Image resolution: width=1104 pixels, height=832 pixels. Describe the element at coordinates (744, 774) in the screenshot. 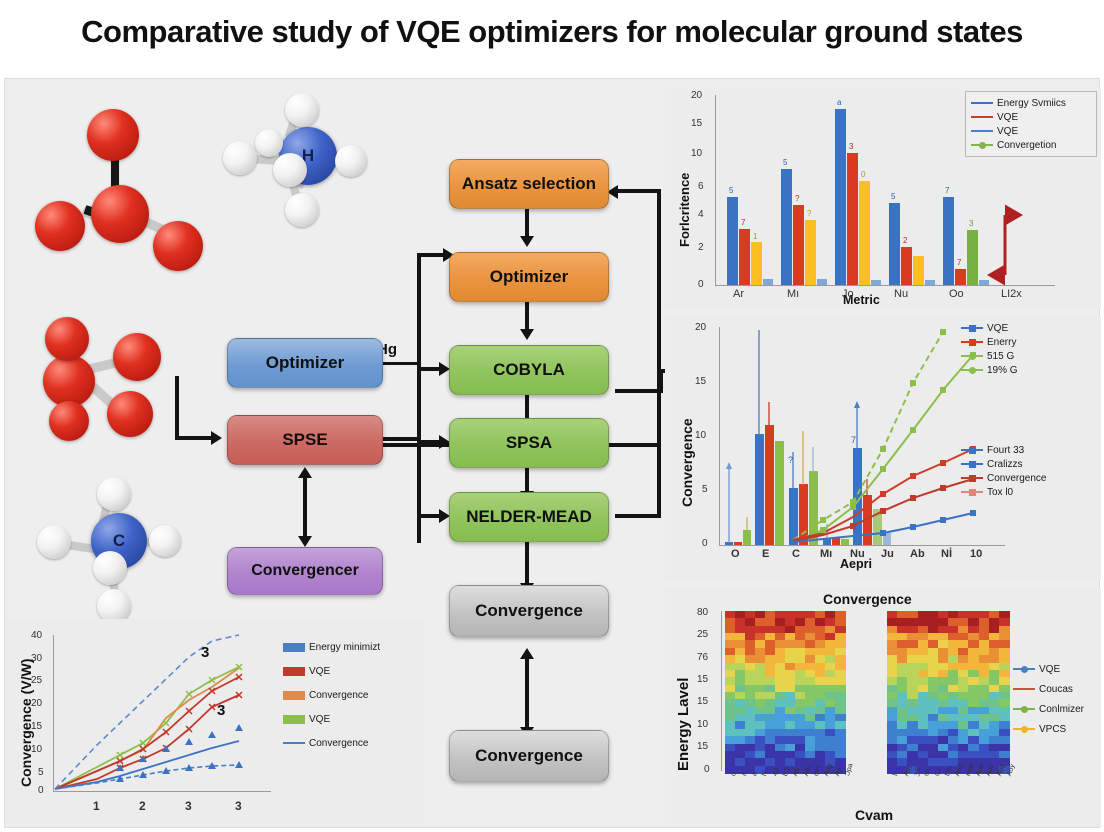

I see `x-tick-label: ıl` at that location.